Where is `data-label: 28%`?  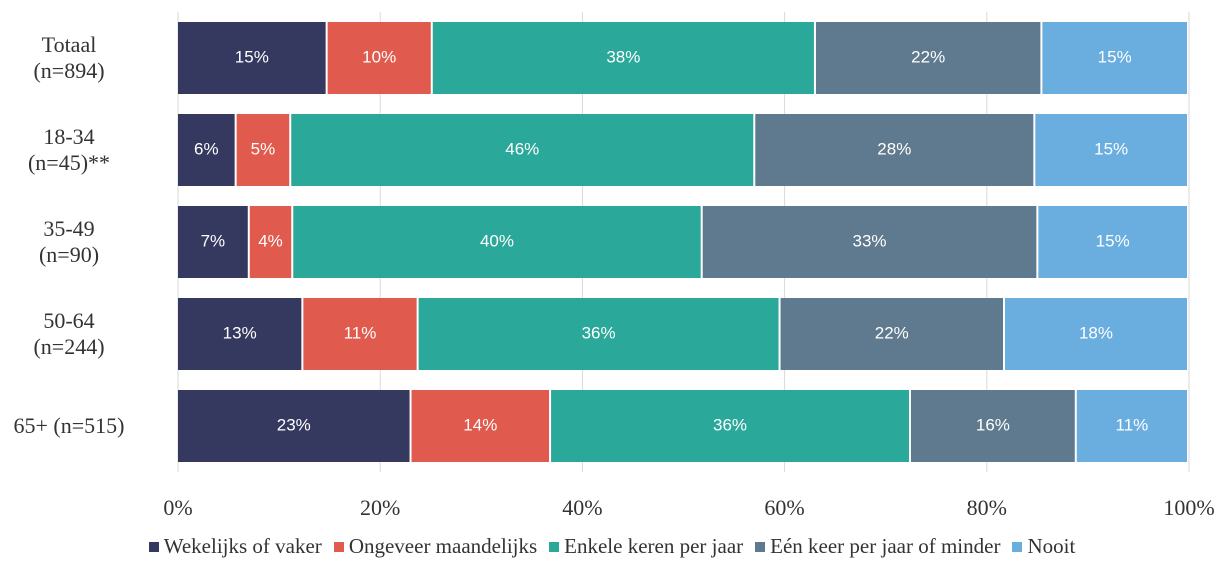 data-label: 28% is located at coordinates (894, 148).